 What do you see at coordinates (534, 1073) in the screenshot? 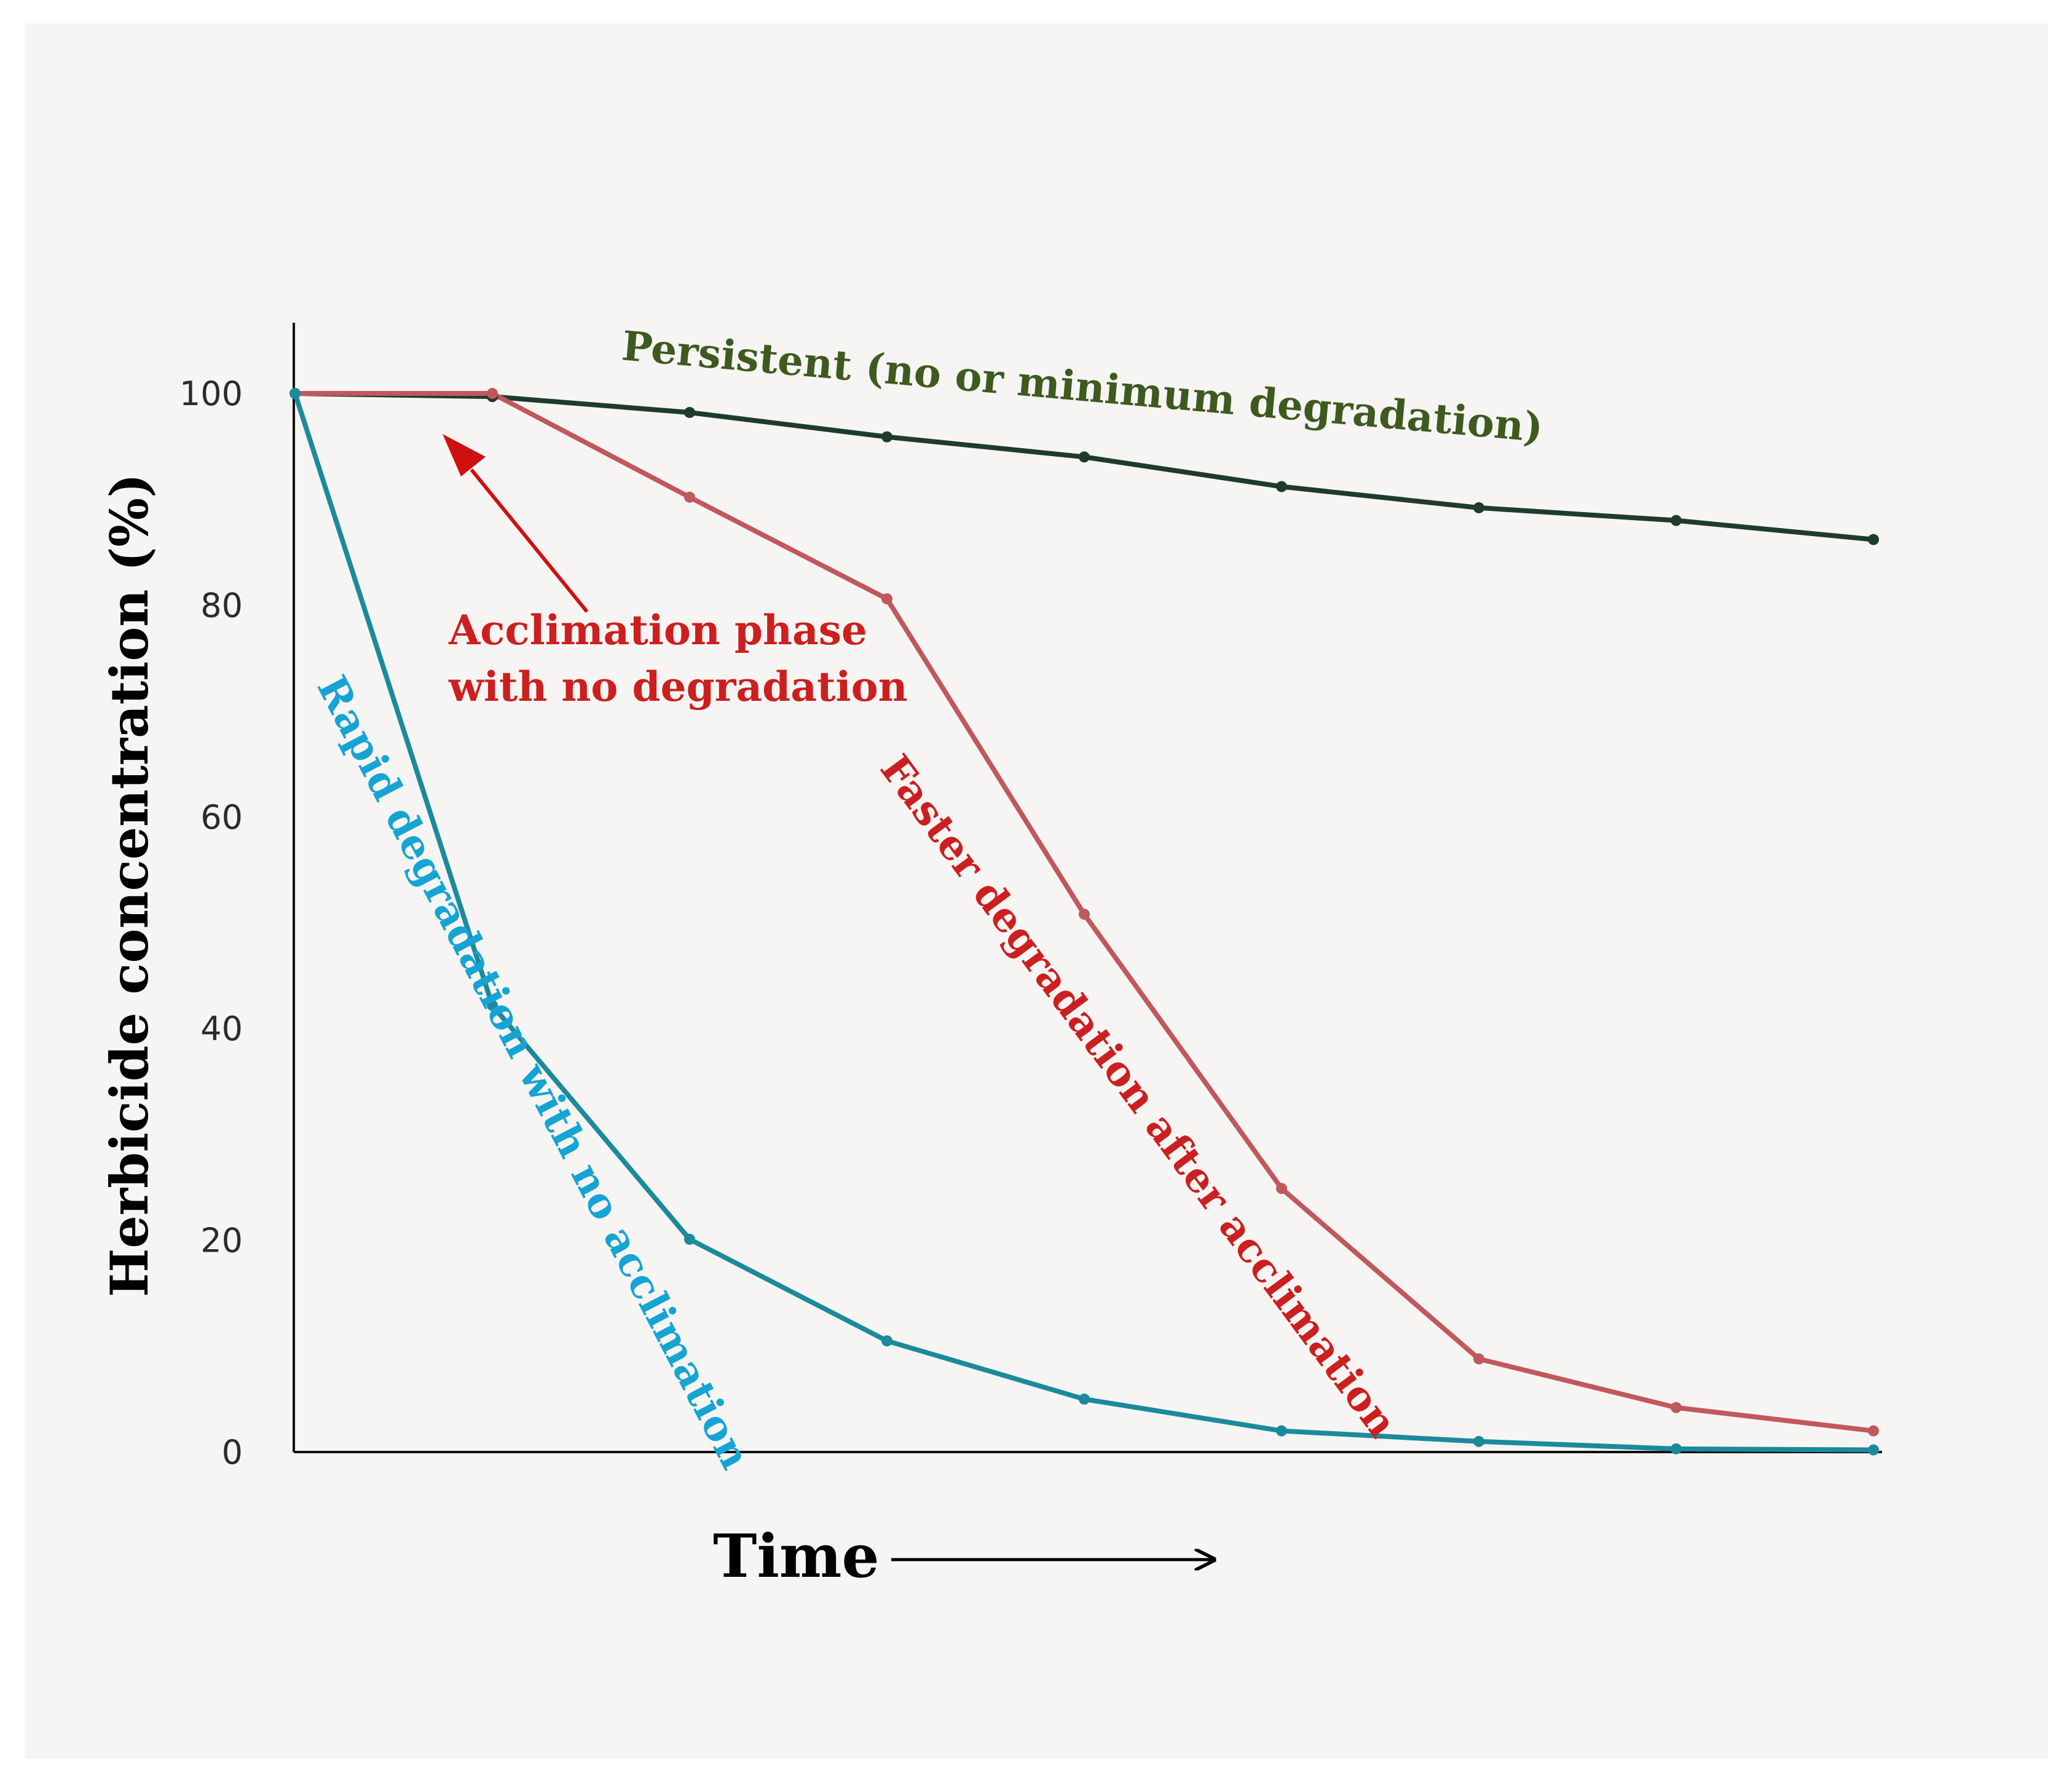
I see `rapid-series-label: Rapid degradation with no acclimation` at bounding box center [534, 1073].